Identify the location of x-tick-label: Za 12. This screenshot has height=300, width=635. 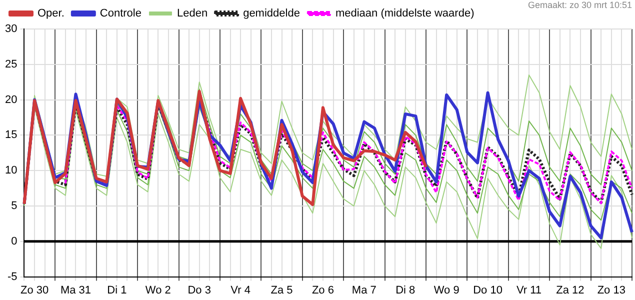
(570, 290).